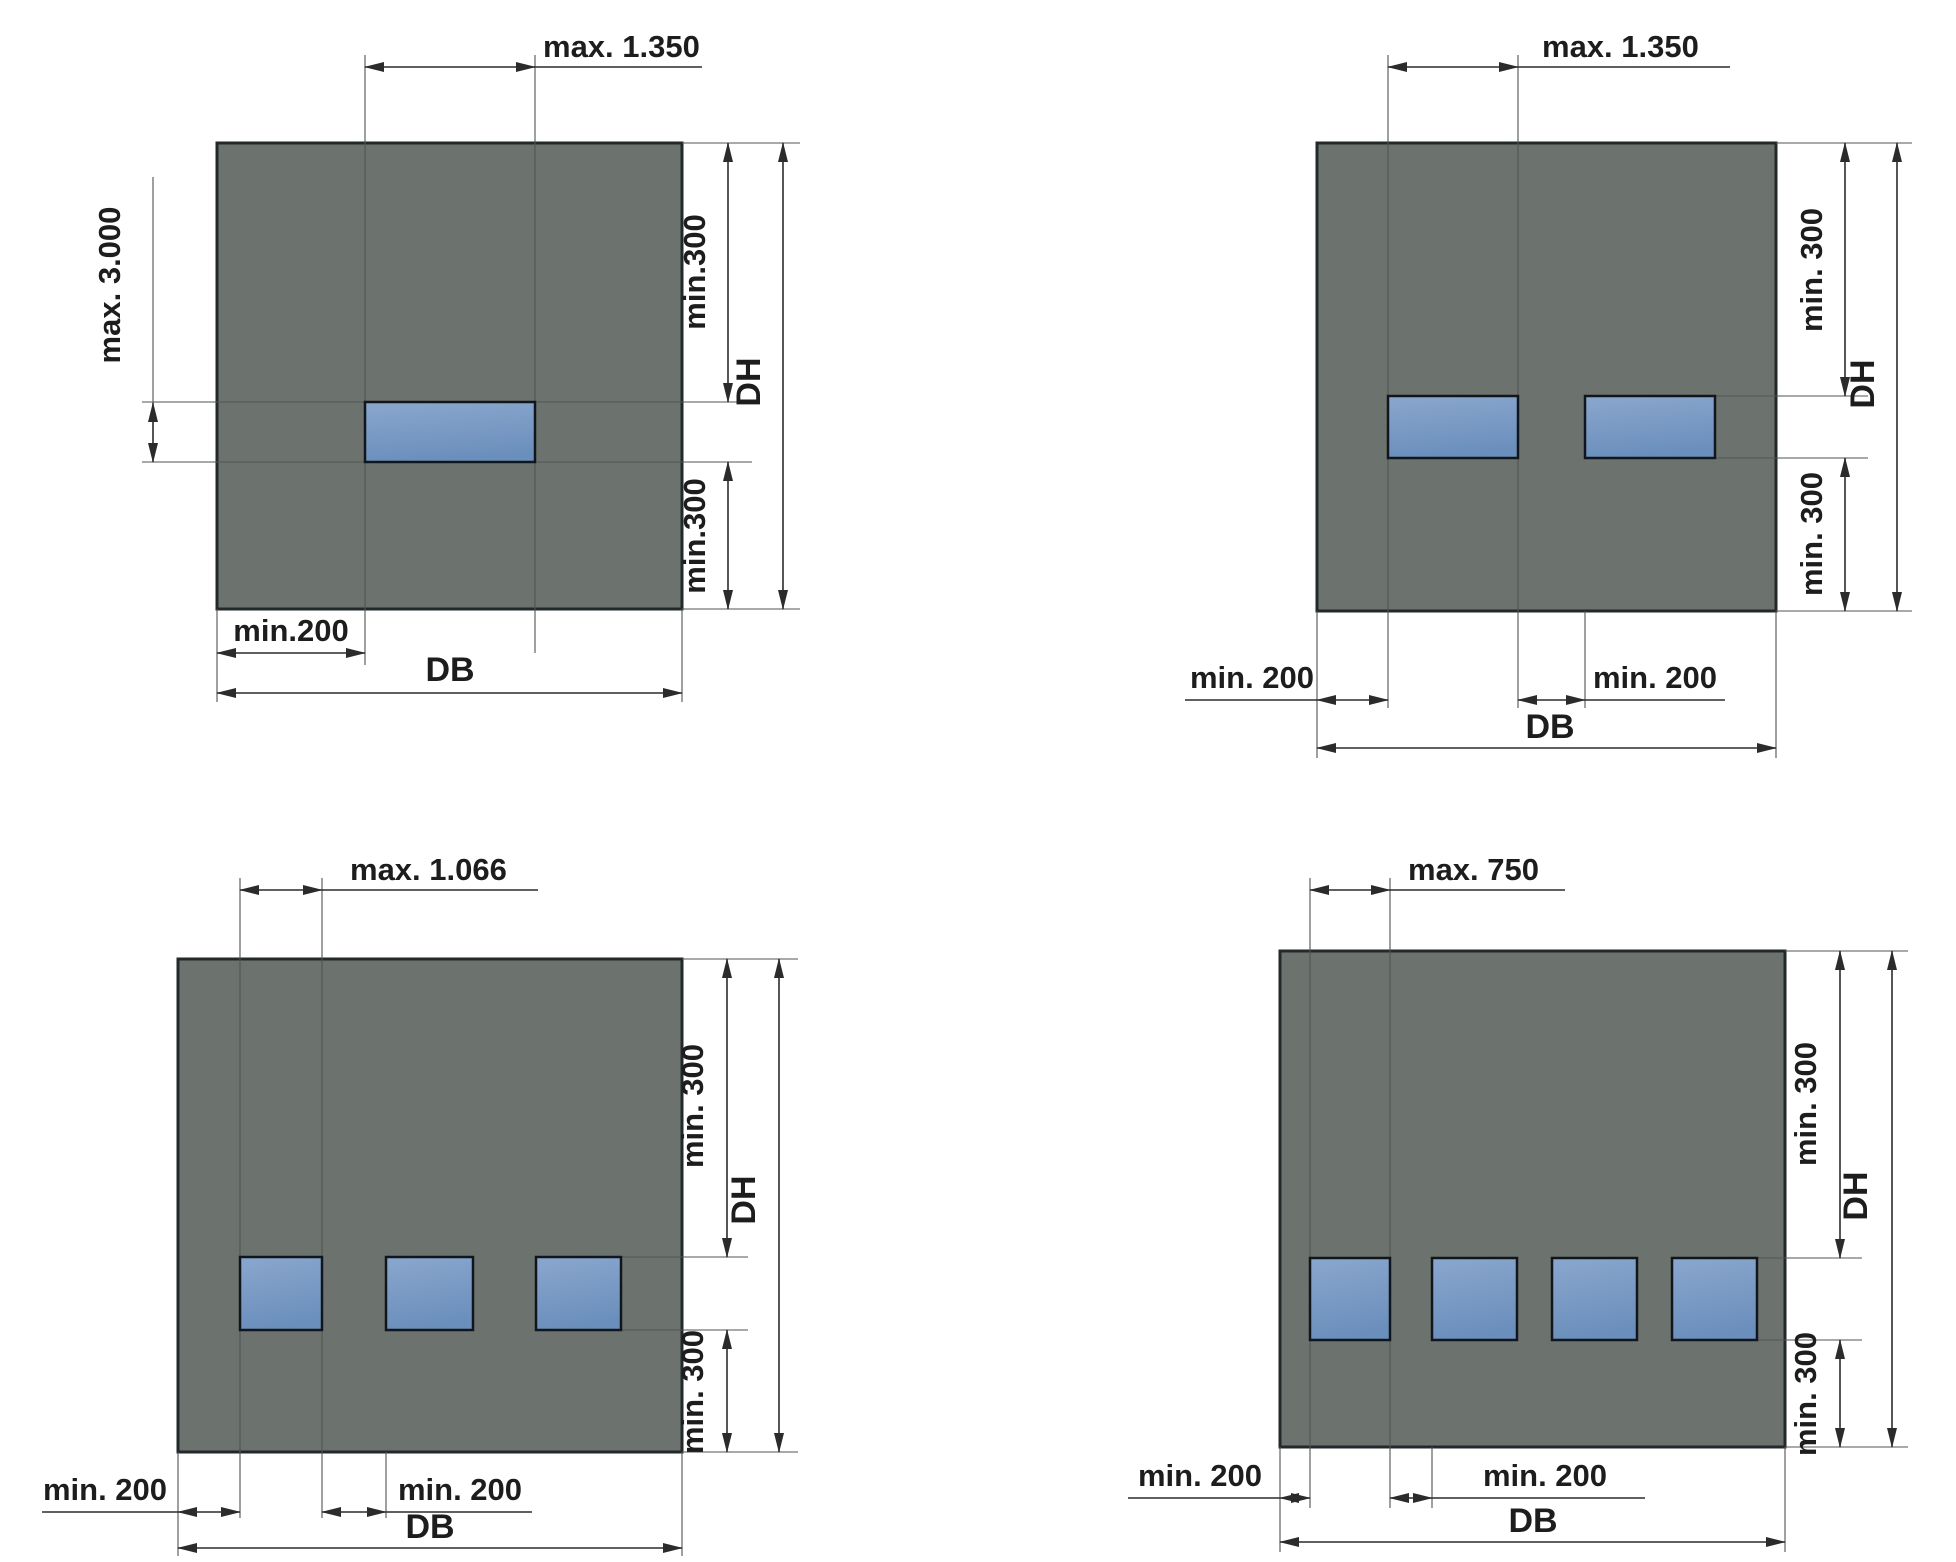 This screenshot has height=1562, width=1956. Describe the element at coordinates (1473, 869) in the screenshot. I see `label-max-window-width: max. 750` at that location.